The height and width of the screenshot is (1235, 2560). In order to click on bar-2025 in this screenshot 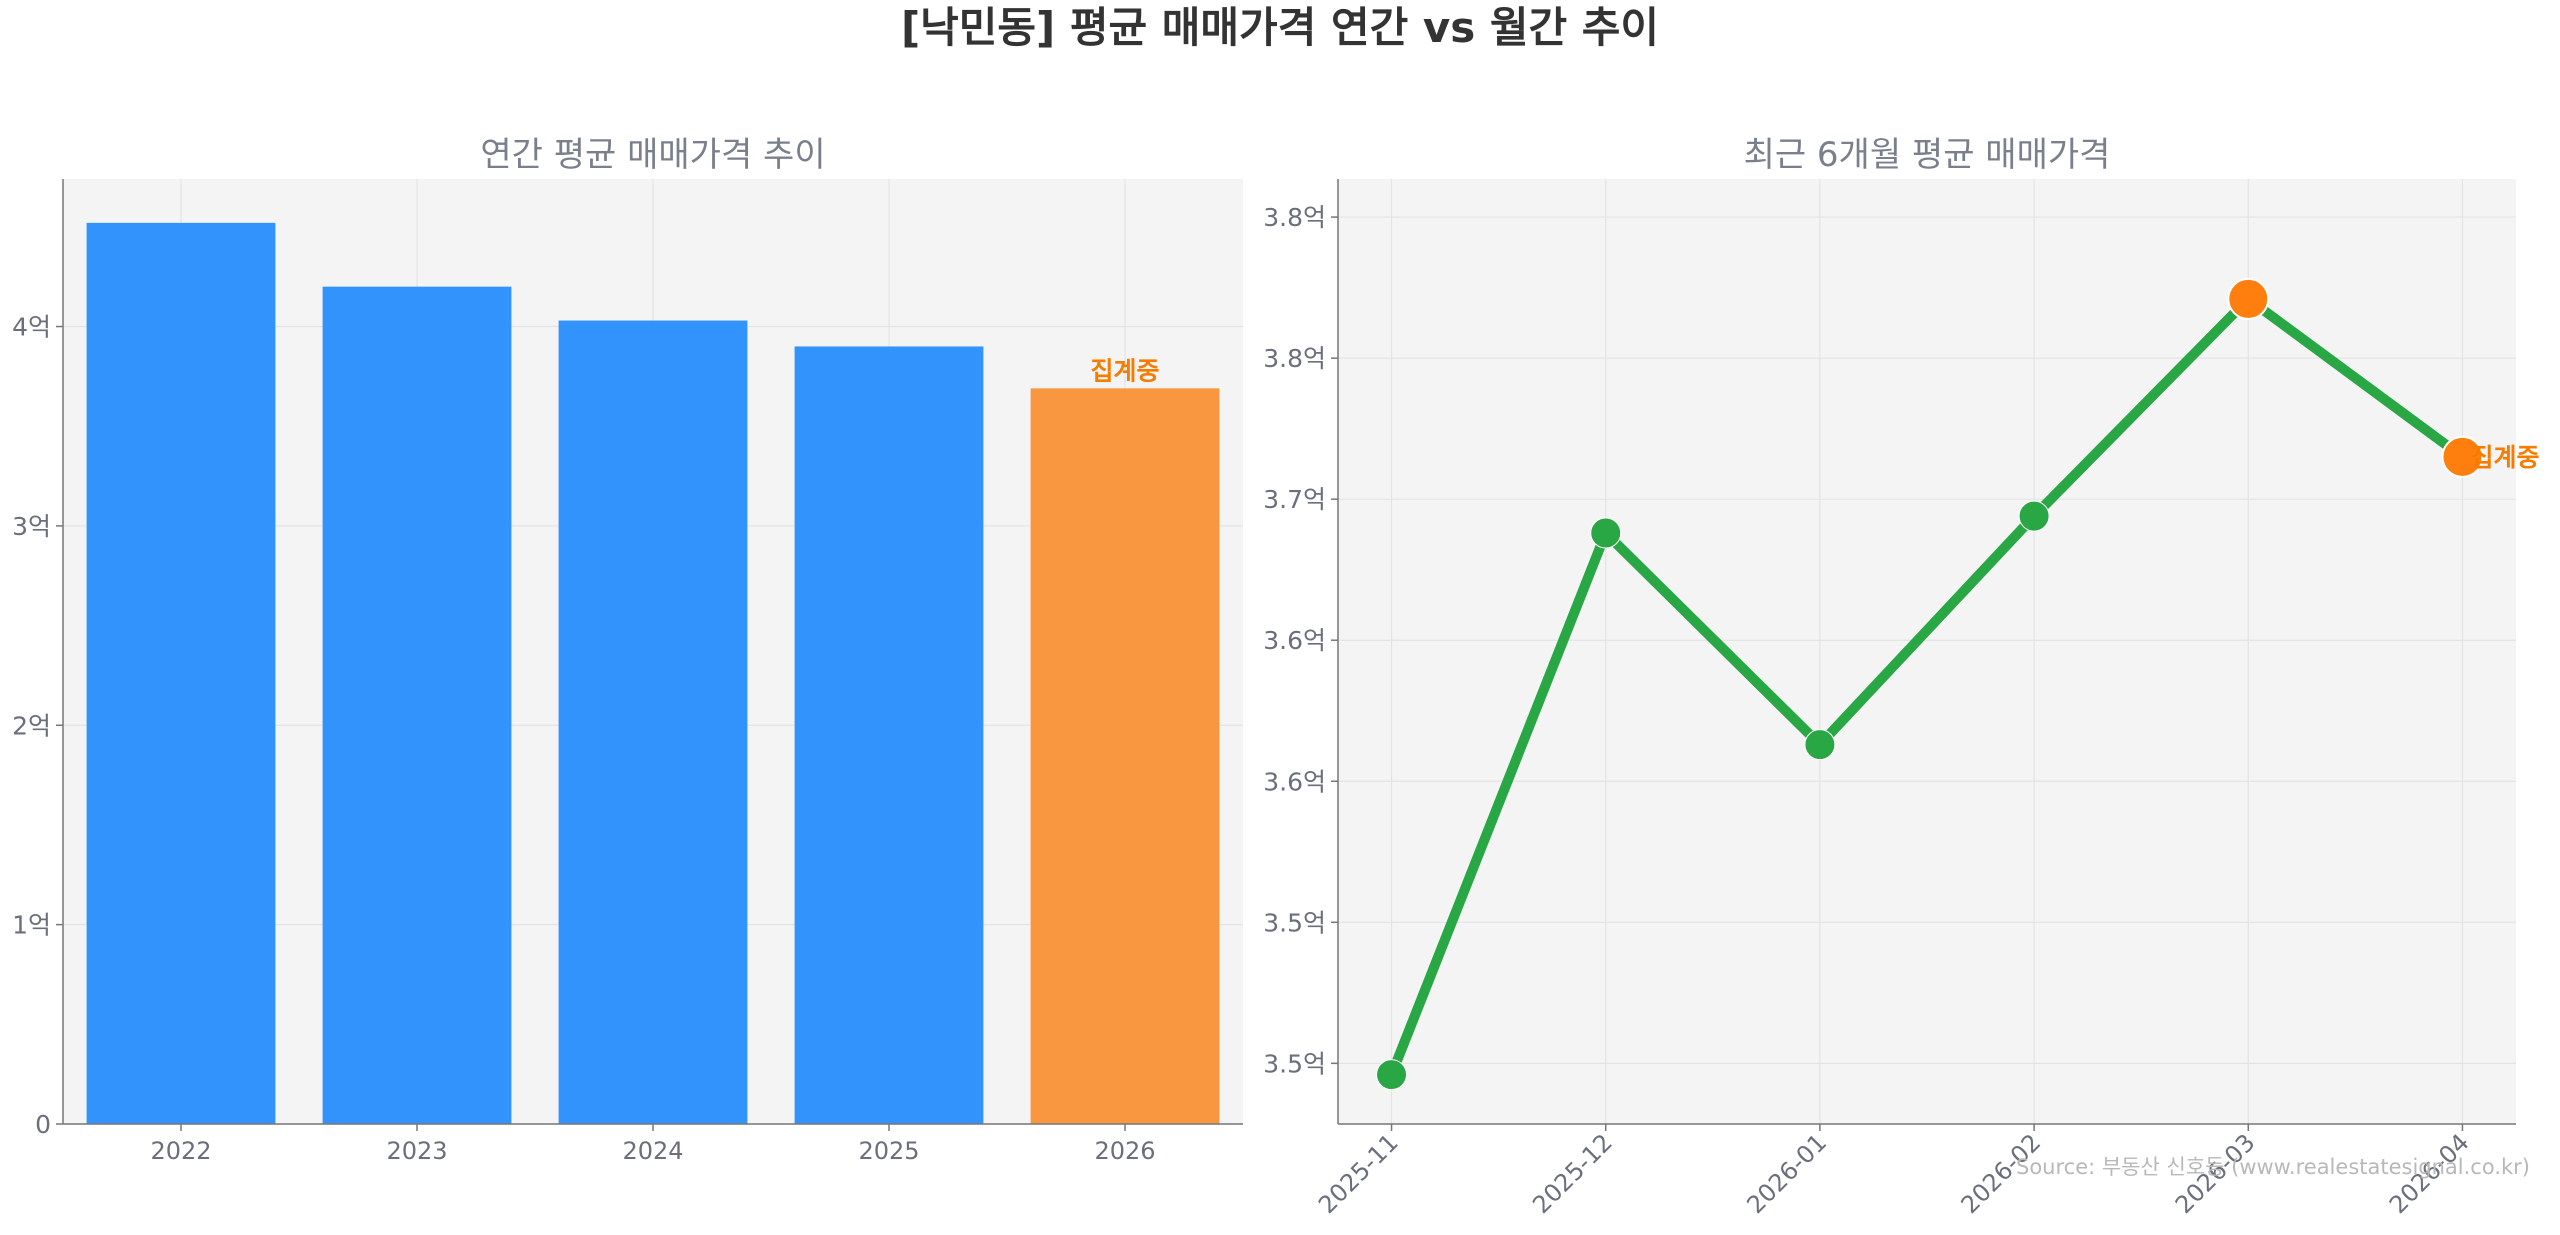, I will do `click(889, 735)`.